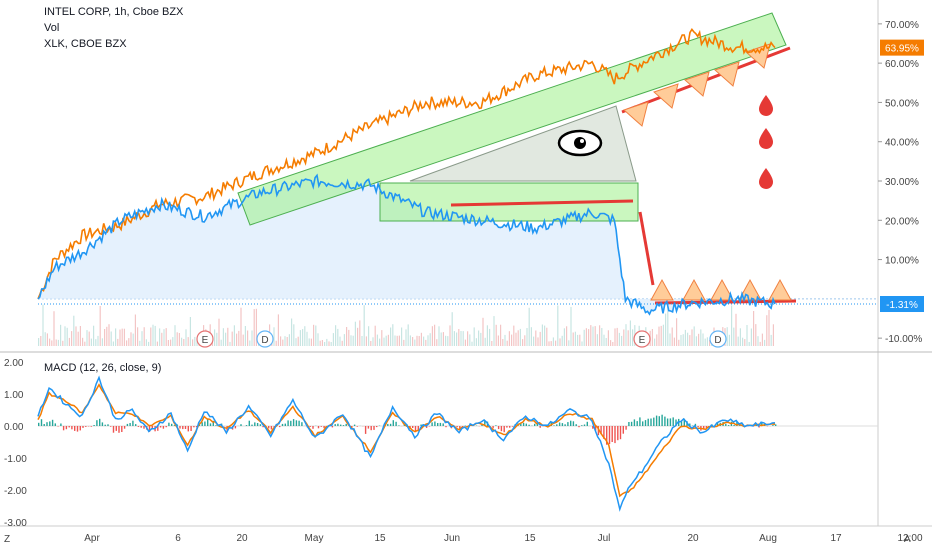 This screenshot has width=932, height=550. What do you see at coordinates (503, 538) in the screenshot?
I see `time-axis: Apr 6 20 May 15 Jun 15 Jul 20 Aug 17 12:00` at bounding box center [503, 538].